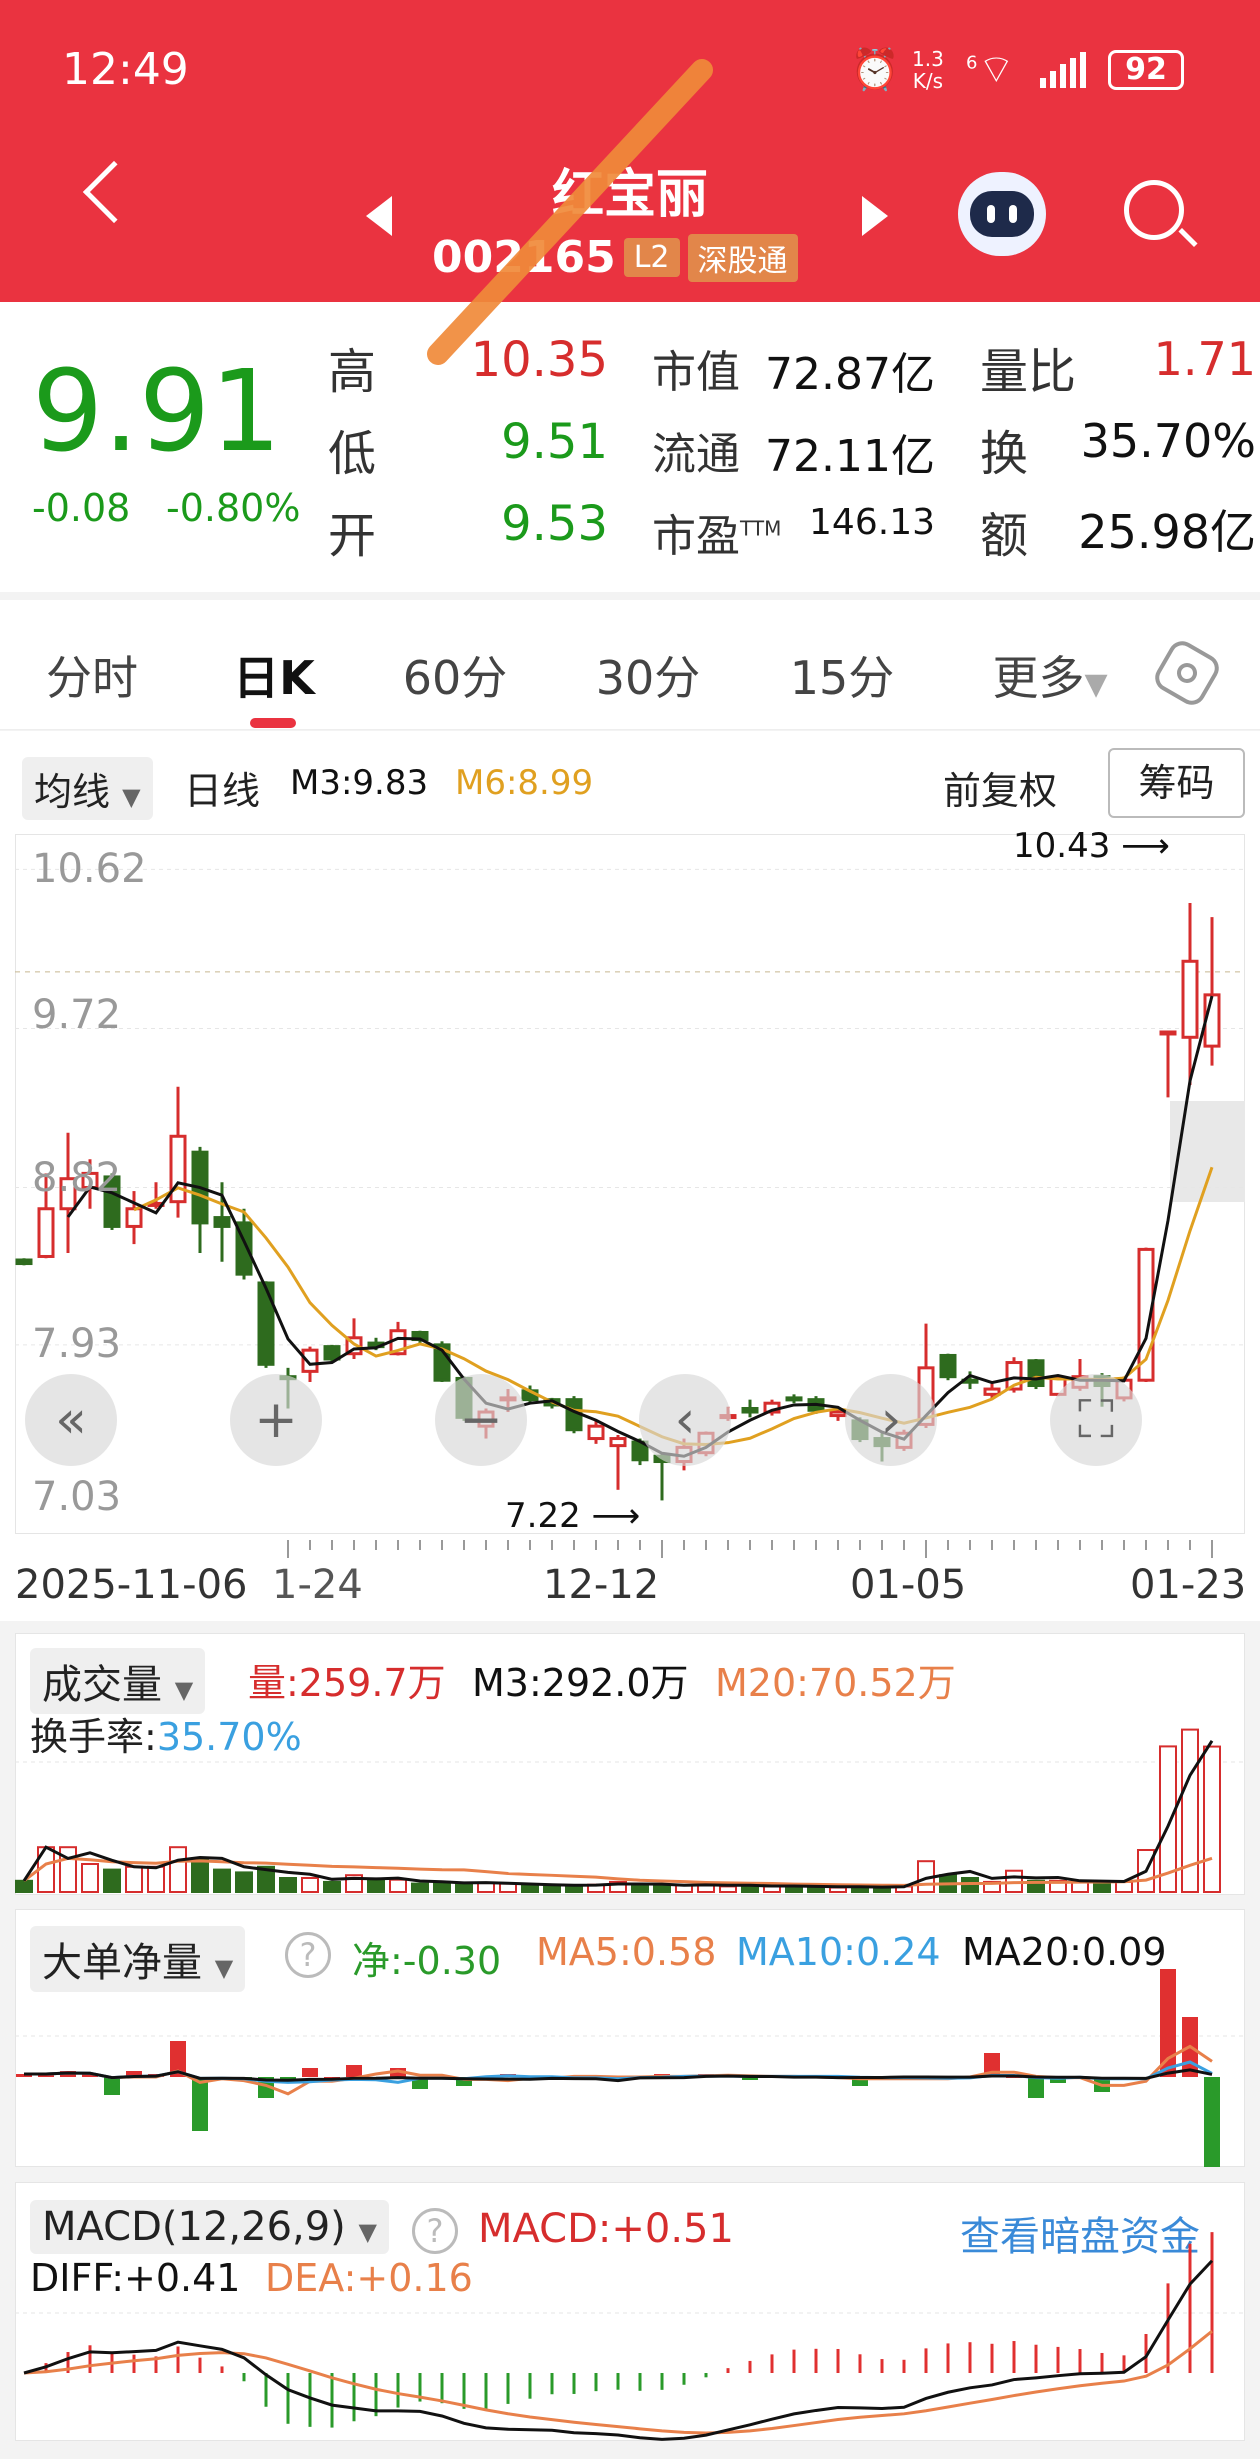 The height and width of the screenshot is (2459, 1260). I want to click on prev-stock-icon, so click(379, 216).